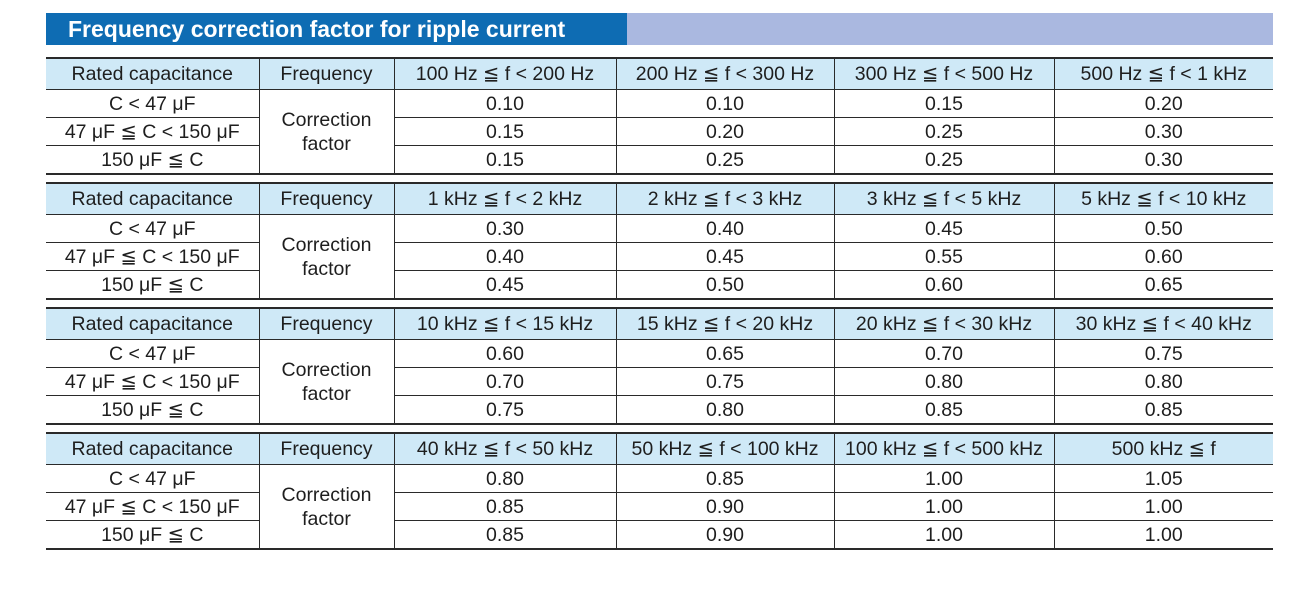 The height and width of the screenshot is (596, 1310). I want to click on frequency-range-header: 40 kHz ≦ f < 50 kHz, so click(504, 448).